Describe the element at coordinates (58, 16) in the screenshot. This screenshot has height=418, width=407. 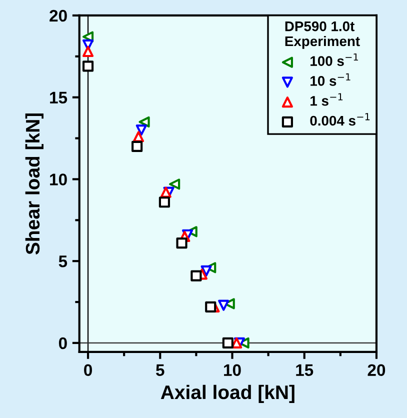
I see `y-tick-label: 20` at that location.